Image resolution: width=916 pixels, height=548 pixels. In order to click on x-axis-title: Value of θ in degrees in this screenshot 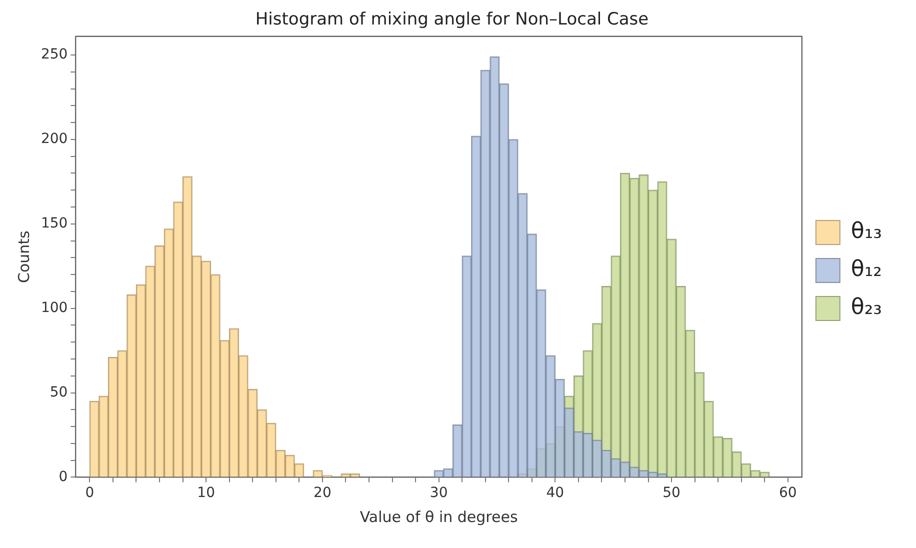, I will do `click(439, 517)`.